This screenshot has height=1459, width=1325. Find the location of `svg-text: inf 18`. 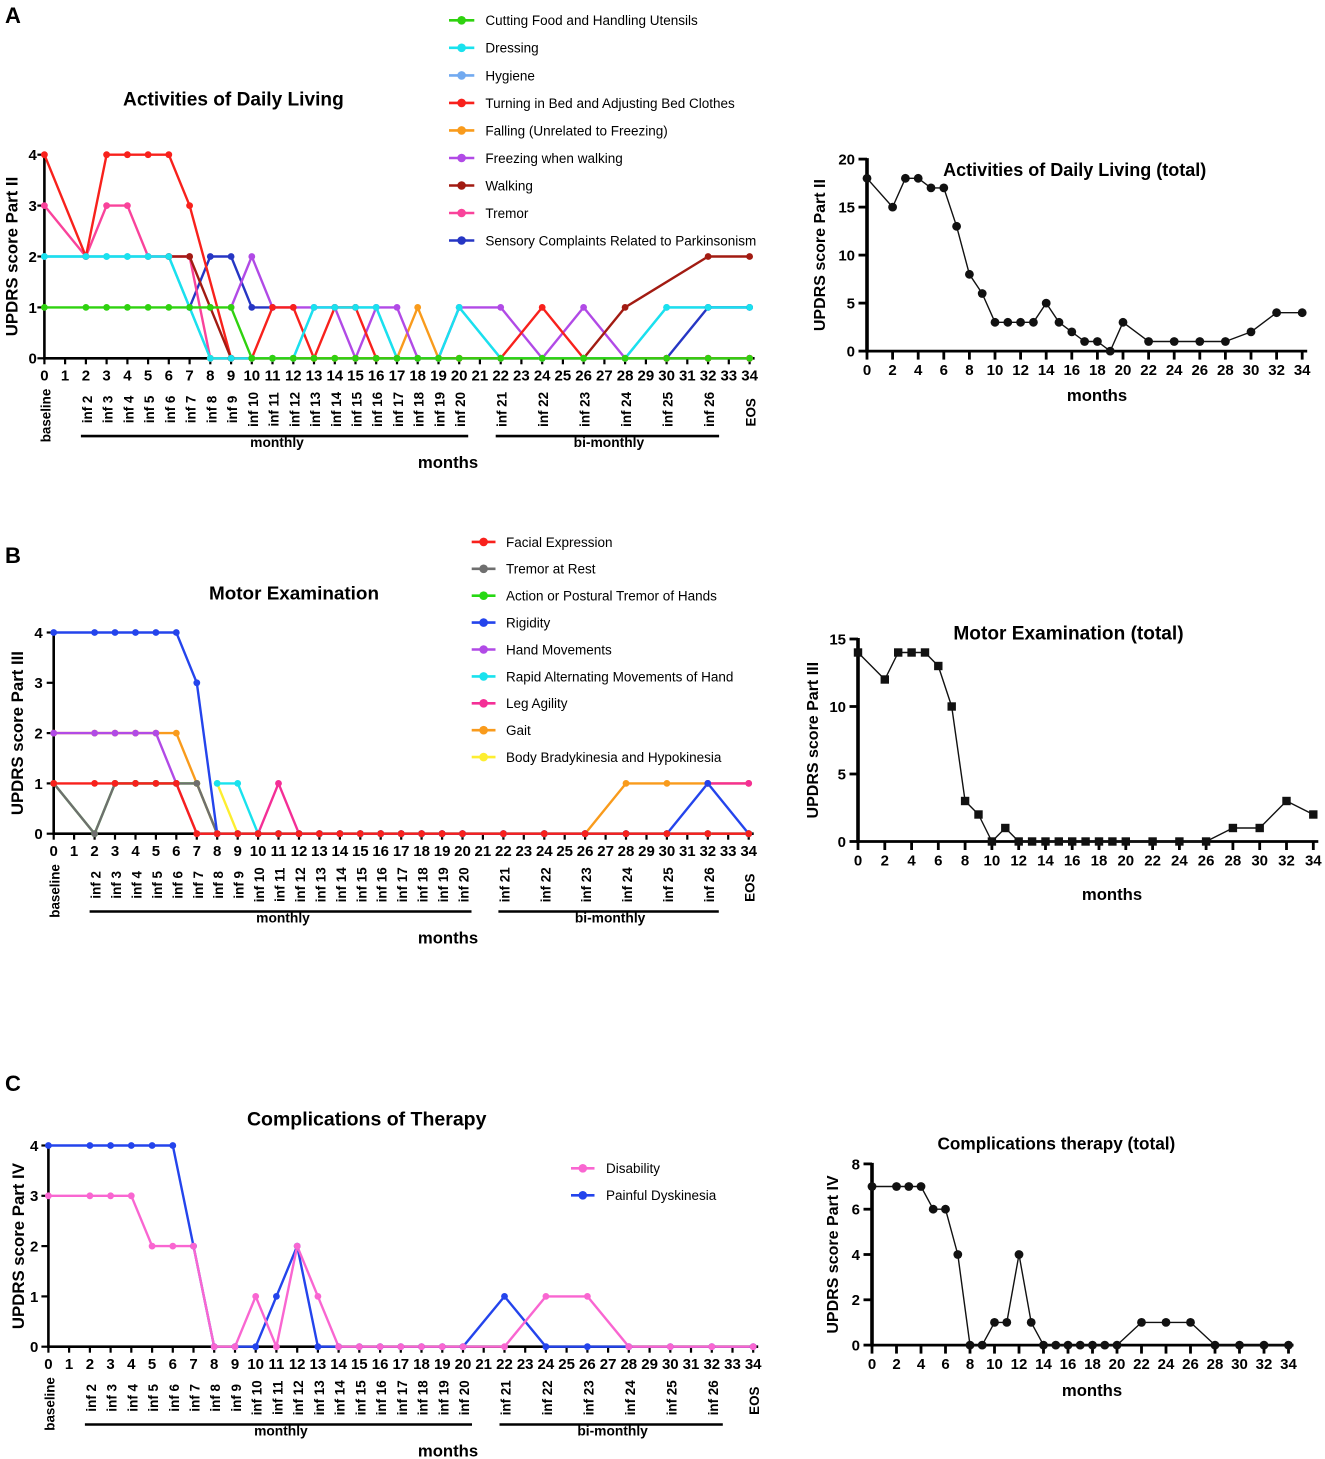

svg-text: inf 18 is located at coordinates (419, 409).